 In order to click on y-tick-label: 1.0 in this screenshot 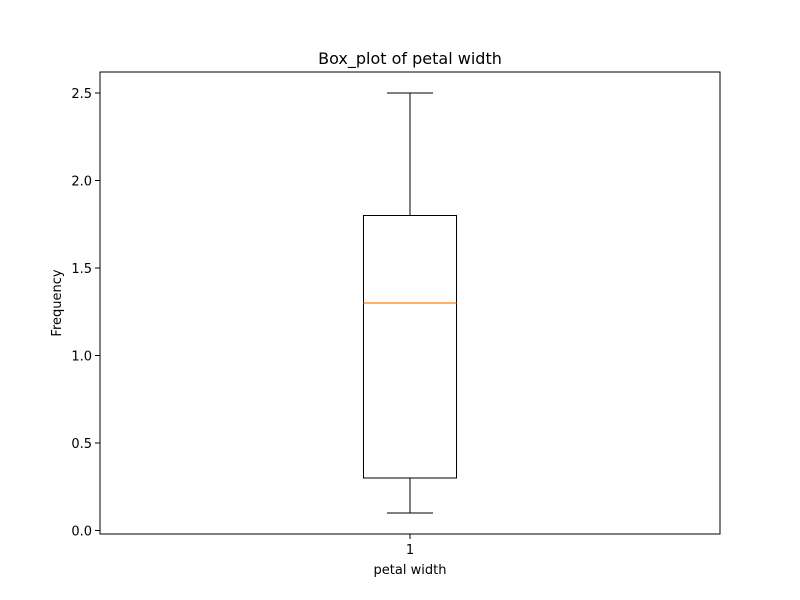, I will do `click(81, 357)`.